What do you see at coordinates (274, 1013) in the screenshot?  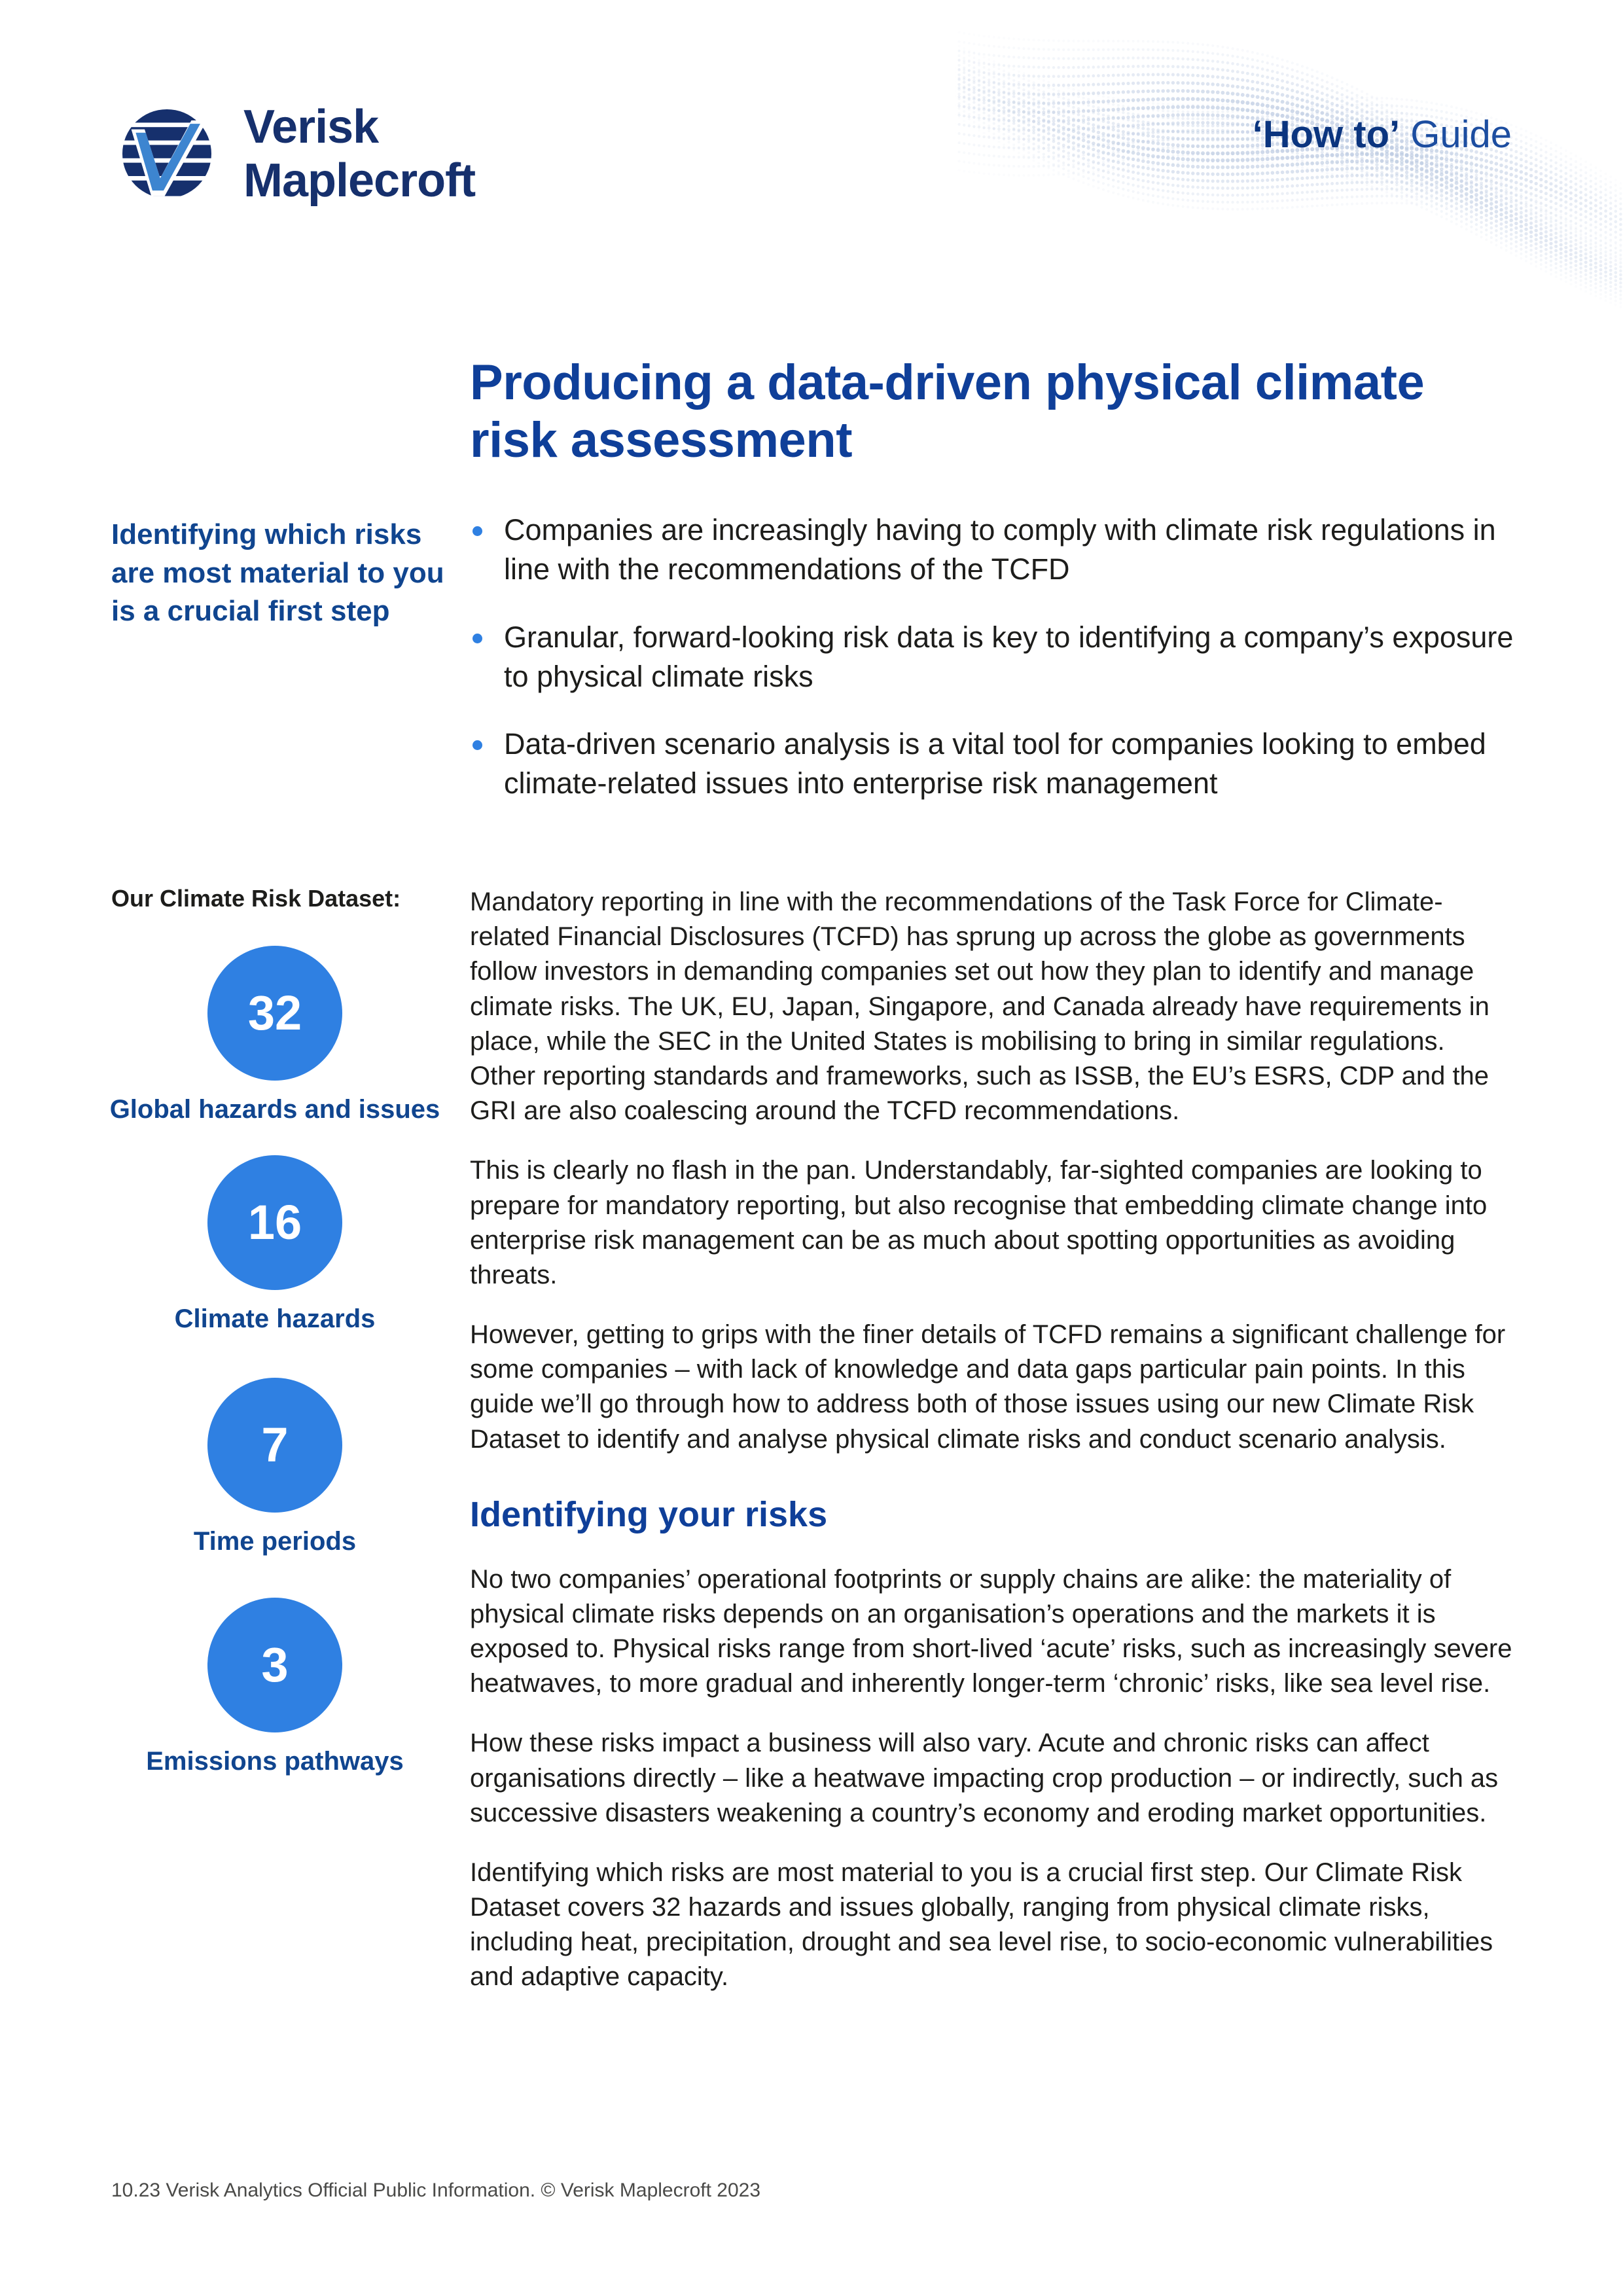 I see `stat-value-bubble: 32` at bounding box center [274, 1013].